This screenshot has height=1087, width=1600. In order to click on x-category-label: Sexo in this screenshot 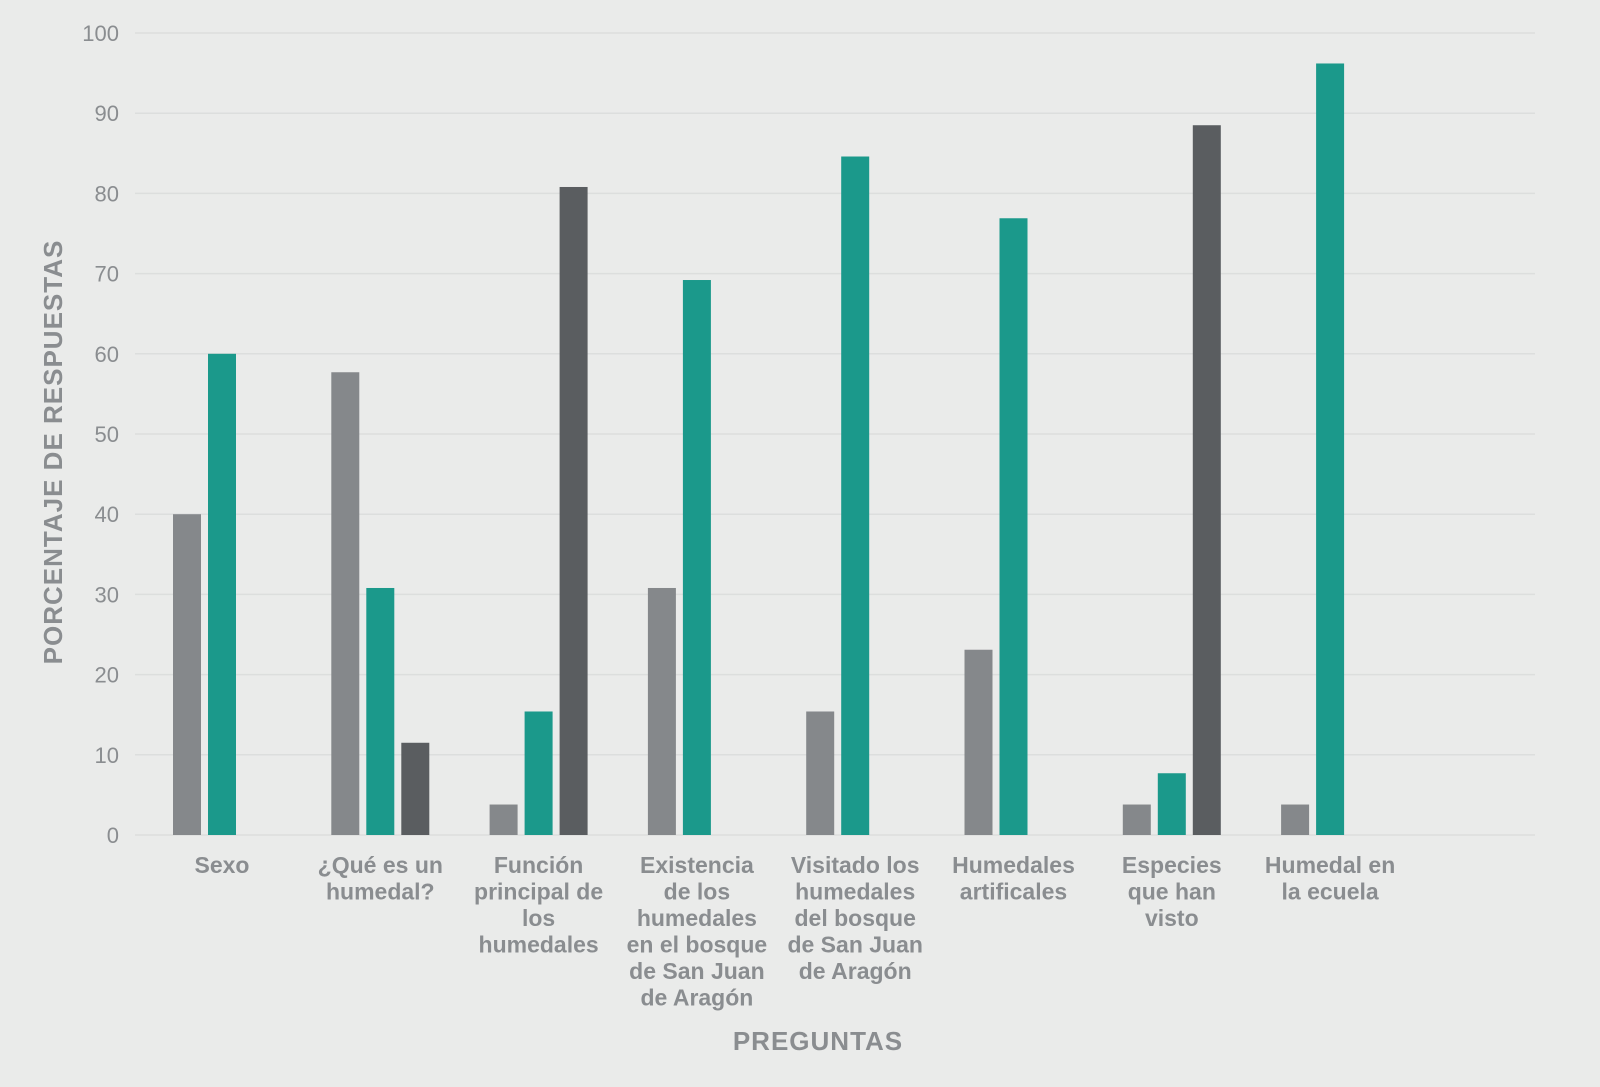, I will do `click(222, 865)`.